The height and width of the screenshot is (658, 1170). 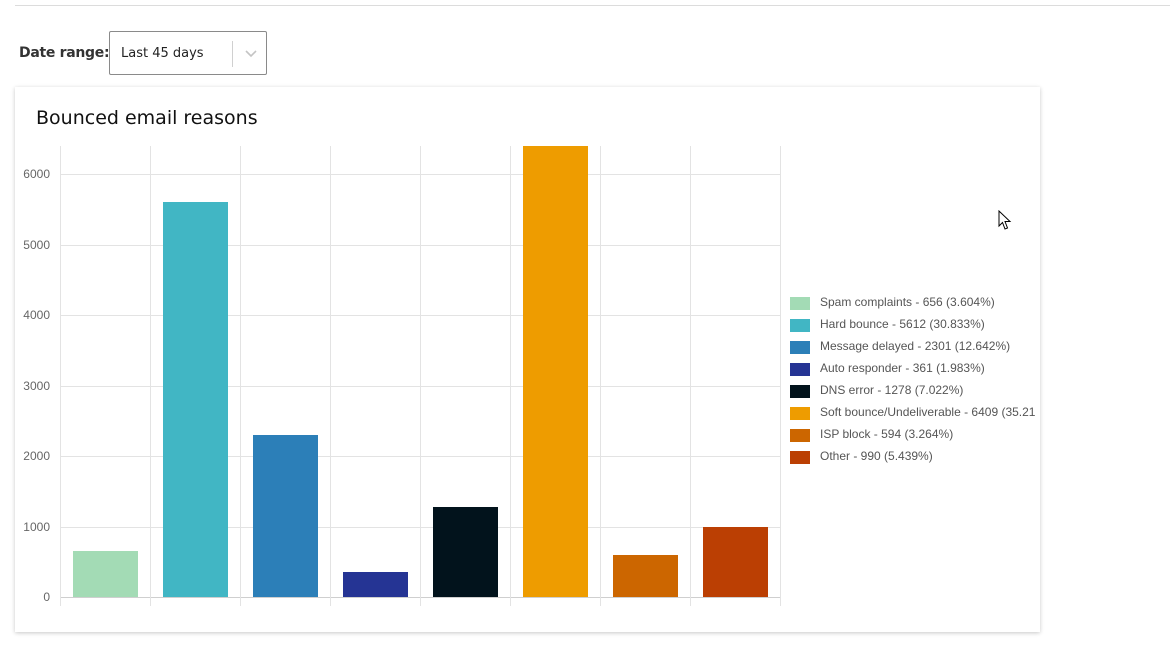 I want to click on legend-label: DNS error - 1278 (7.022%), so click(x=892, y=390).